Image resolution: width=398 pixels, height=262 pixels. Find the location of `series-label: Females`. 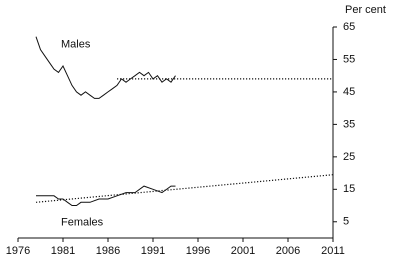

series-label: Females is located at coordinates (82, 223).